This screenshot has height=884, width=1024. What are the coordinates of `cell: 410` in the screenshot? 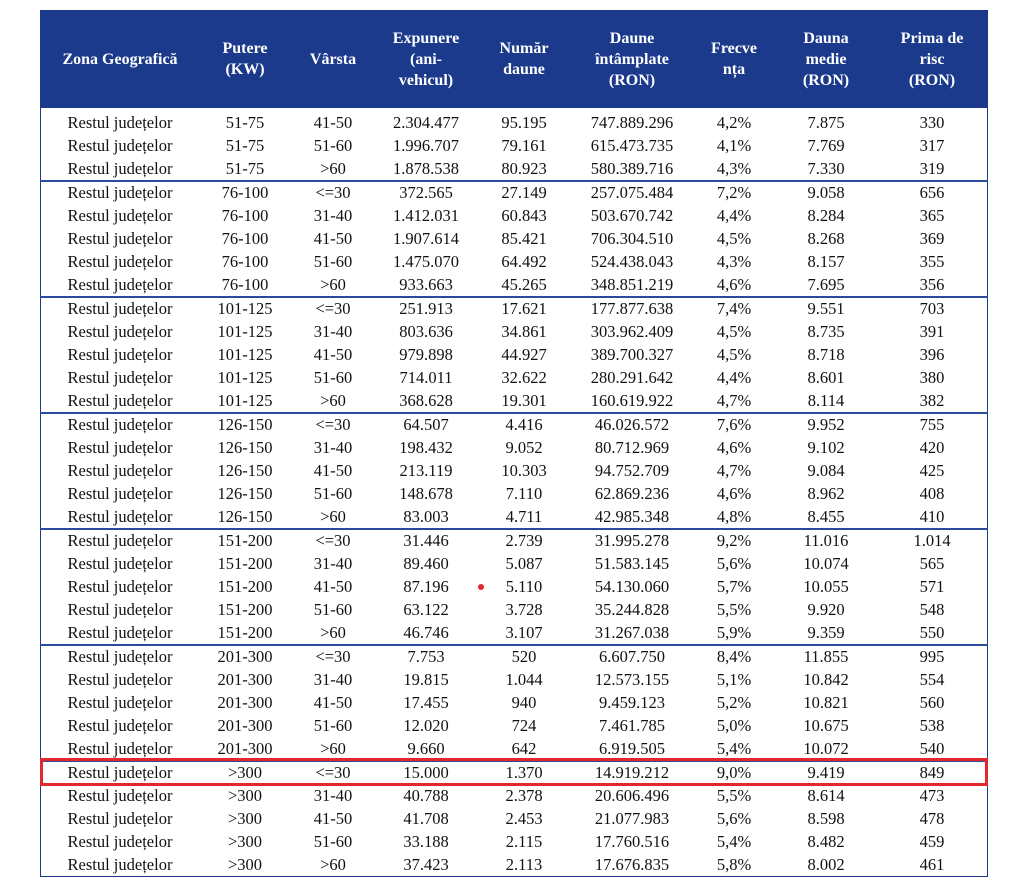 It's located at (932, 517).